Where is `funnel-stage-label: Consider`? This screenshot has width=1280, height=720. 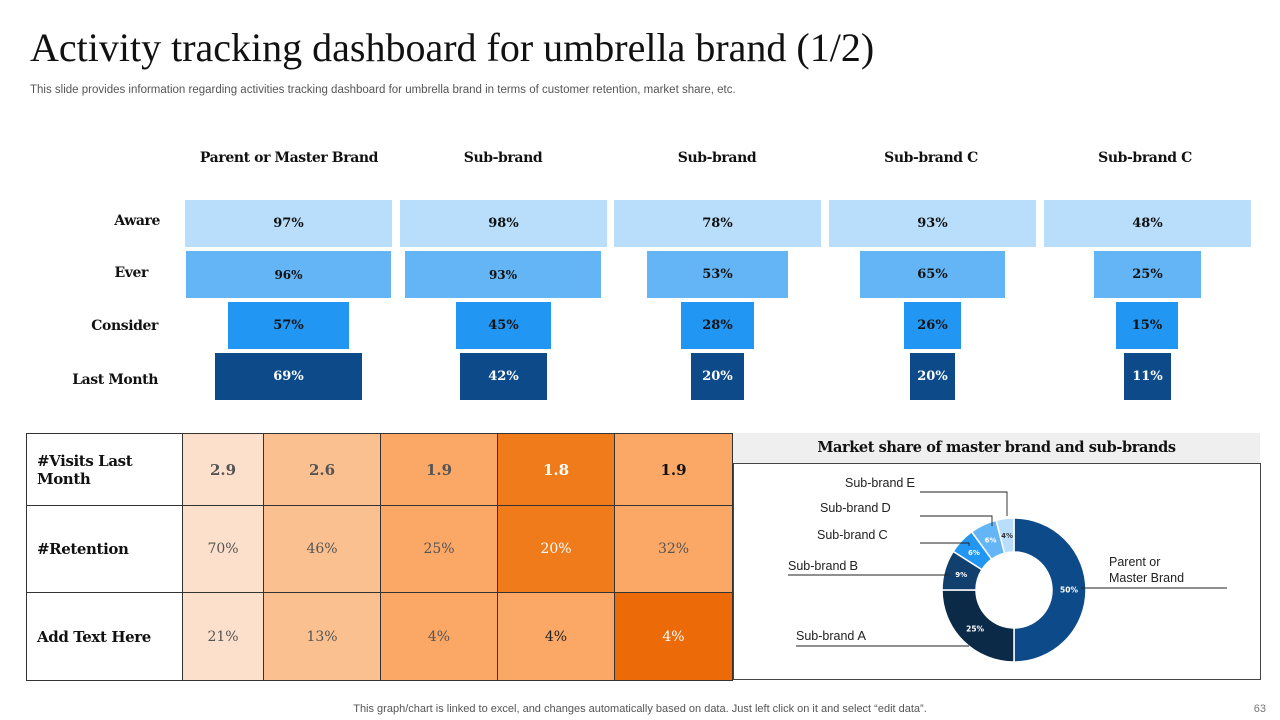
funnel-stage-label: Consider is located at coordinates (124, 326).